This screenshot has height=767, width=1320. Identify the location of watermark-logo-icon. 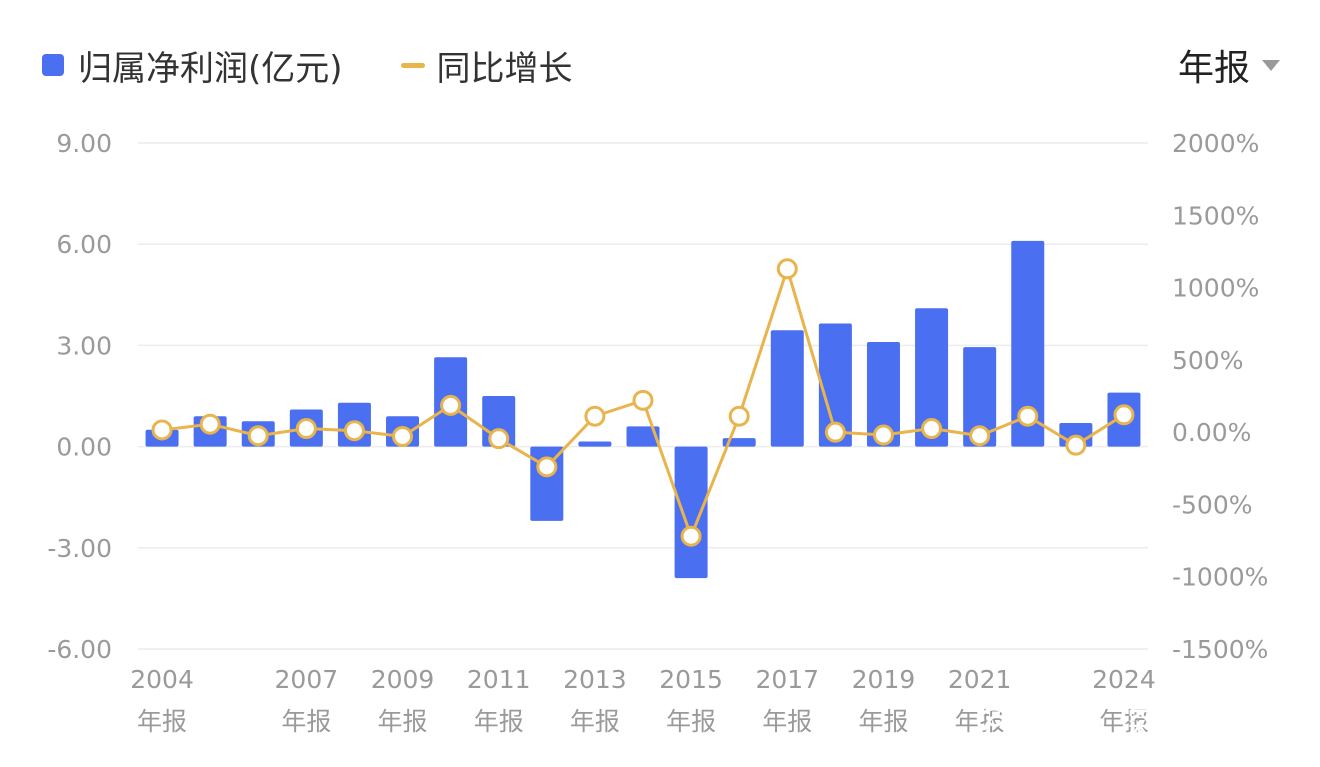
(994, 724).